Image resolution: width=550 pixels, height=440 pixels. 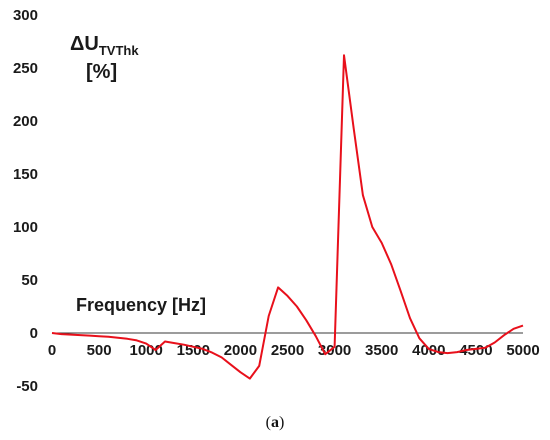 What do you see at coordinates (25, 227) in the screenshot?
I see `y-tick-label: 100` at bounding box center [25, 227].